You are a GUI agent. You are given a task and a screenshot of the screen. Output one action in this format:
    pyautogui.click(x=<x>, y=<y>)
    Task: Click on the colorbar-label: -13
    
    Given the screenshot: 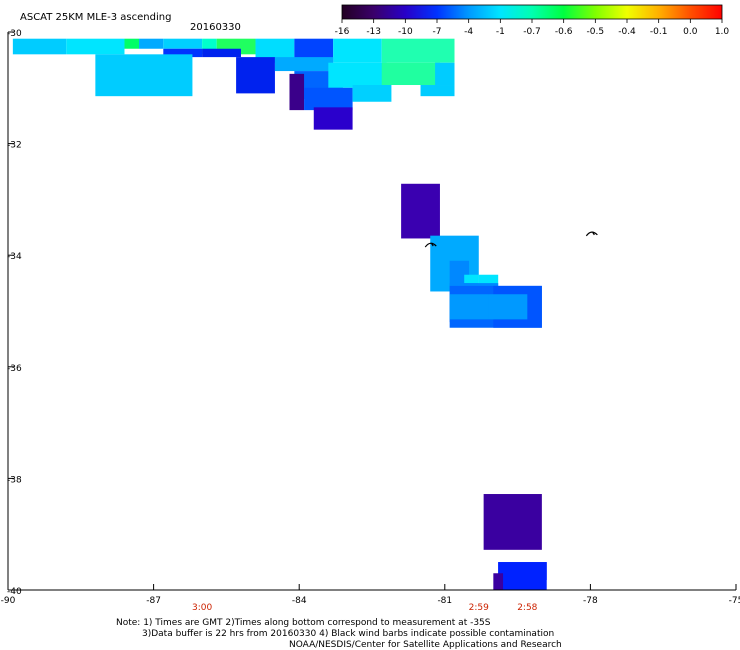 What is the action you would take?
    pyautogui.click(x=373, y=32)
    